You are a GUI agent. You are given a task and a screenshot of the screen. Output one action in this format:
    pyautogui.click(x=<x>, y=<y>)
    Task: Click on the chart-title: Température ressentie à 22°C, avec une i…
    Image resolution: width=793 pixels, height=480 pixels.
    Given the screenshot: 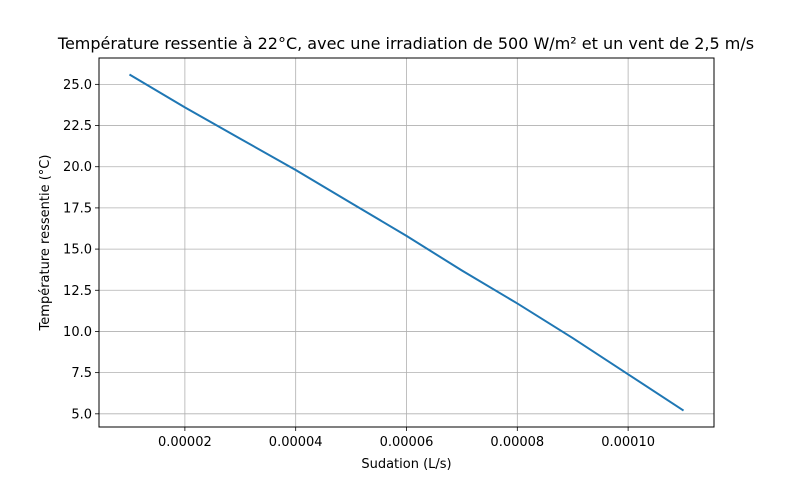 What is the action you would take?
    pyautogui.click(x=405, y=43)
    